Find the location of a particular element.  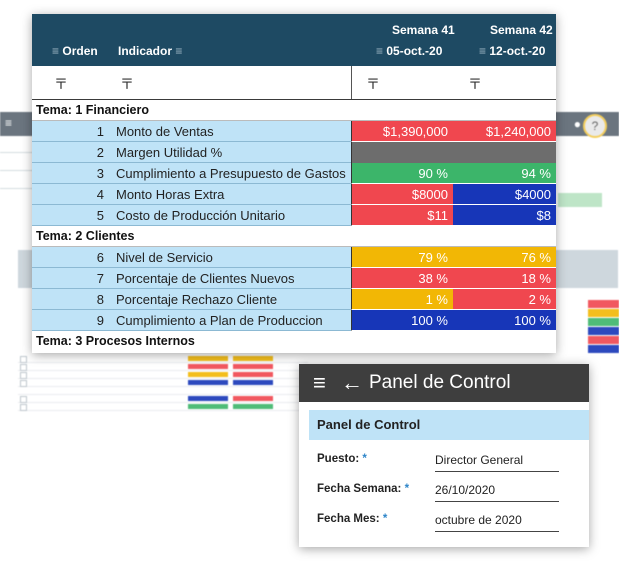

background-accept-button is located at coordinates (580, 200).